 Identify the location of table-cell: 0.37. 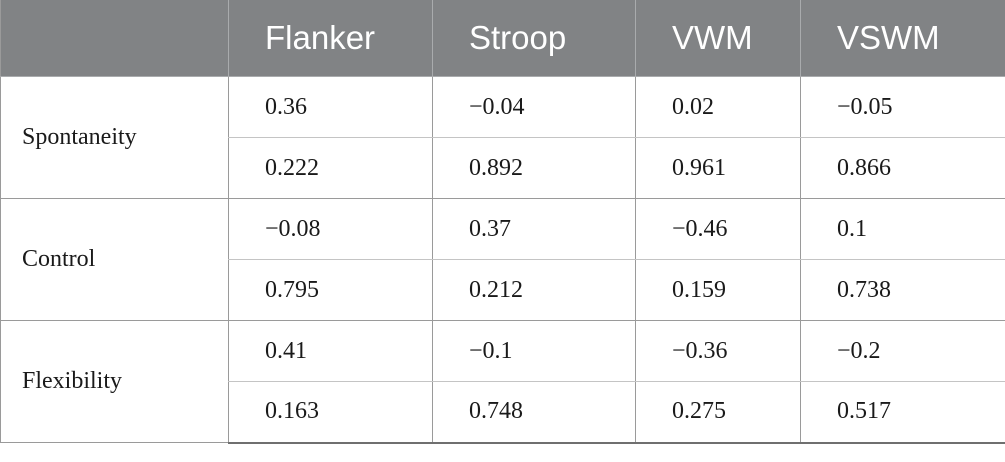
(534, 229).